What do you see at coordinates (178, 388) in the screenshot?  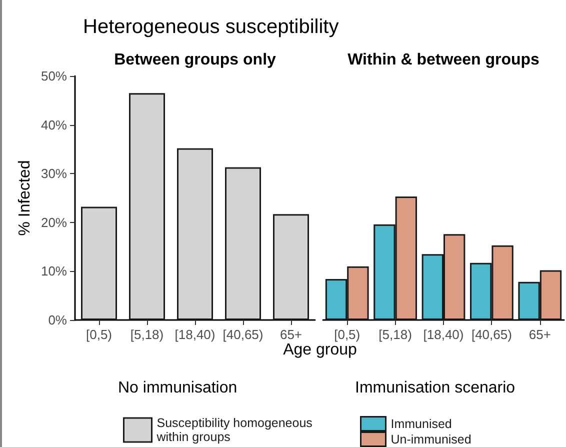 I see `legend-title: No immunisation` at bounding box center [178, 388].